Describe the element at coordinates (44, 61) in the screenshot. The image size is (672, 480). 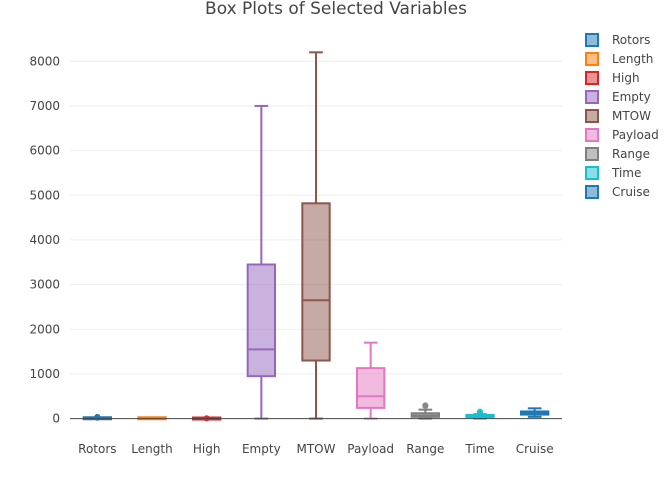
I see `y-tick-label: 8000` at that location.